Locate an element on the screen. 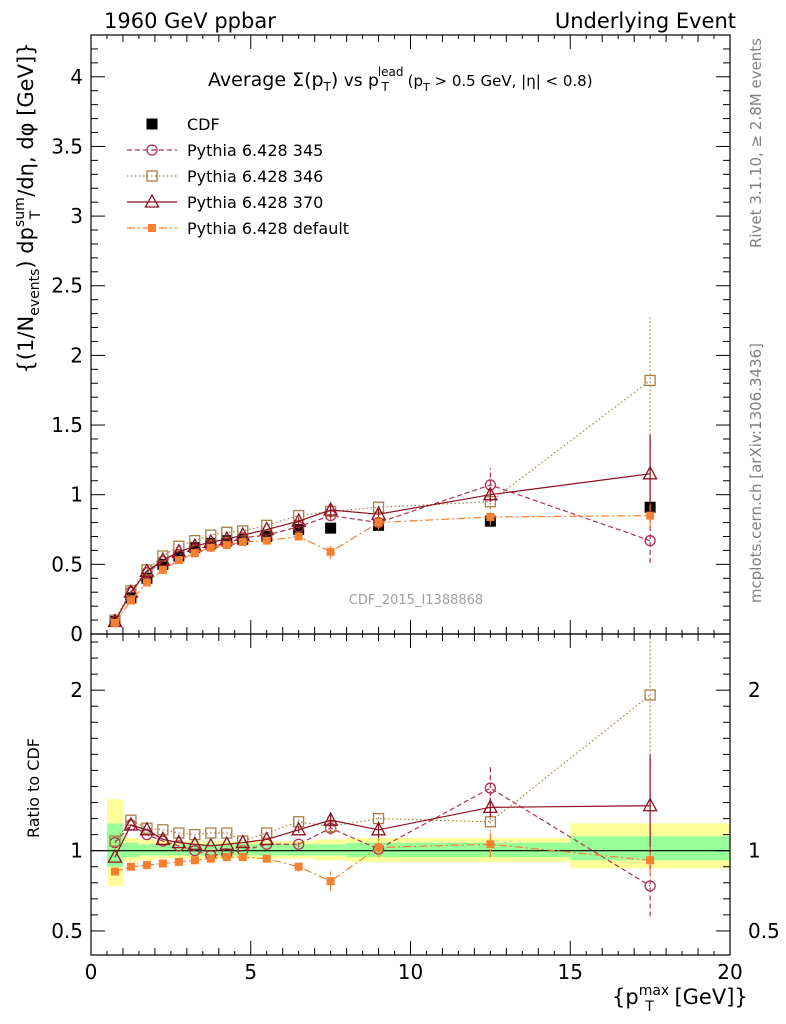 This screenshot has width=786, height=1024. side-label-top: Rivet 3.1.10, ≥ 2.8M events is located at coordinates (756, 143).